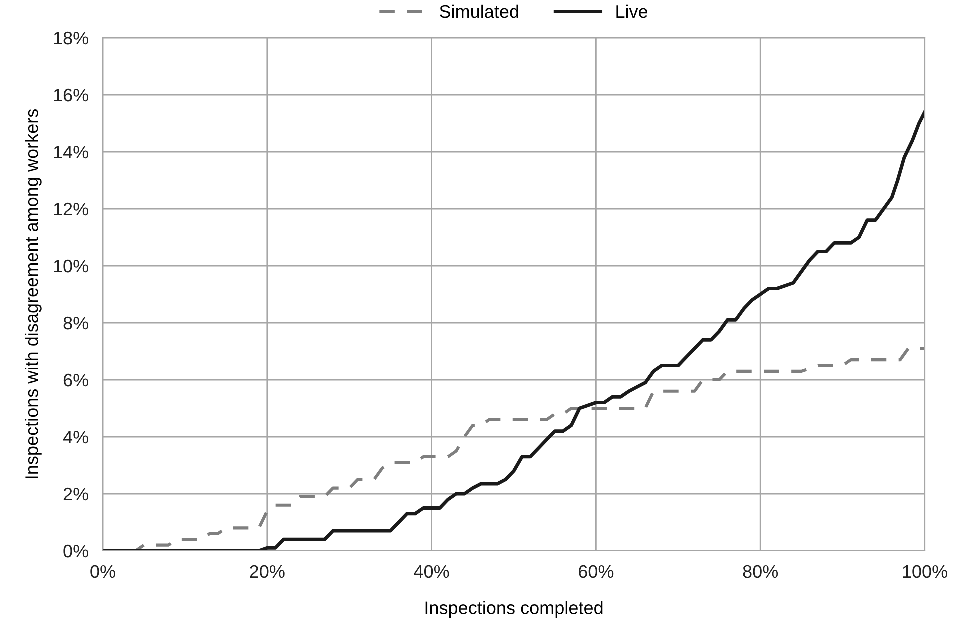 Image resolution: width=959 pixels, height=644 pixels. What do you see at coordinates (76, 380) in the screenshot?
I see `y-tick-label: 6%` at bounding box center [76, 380].